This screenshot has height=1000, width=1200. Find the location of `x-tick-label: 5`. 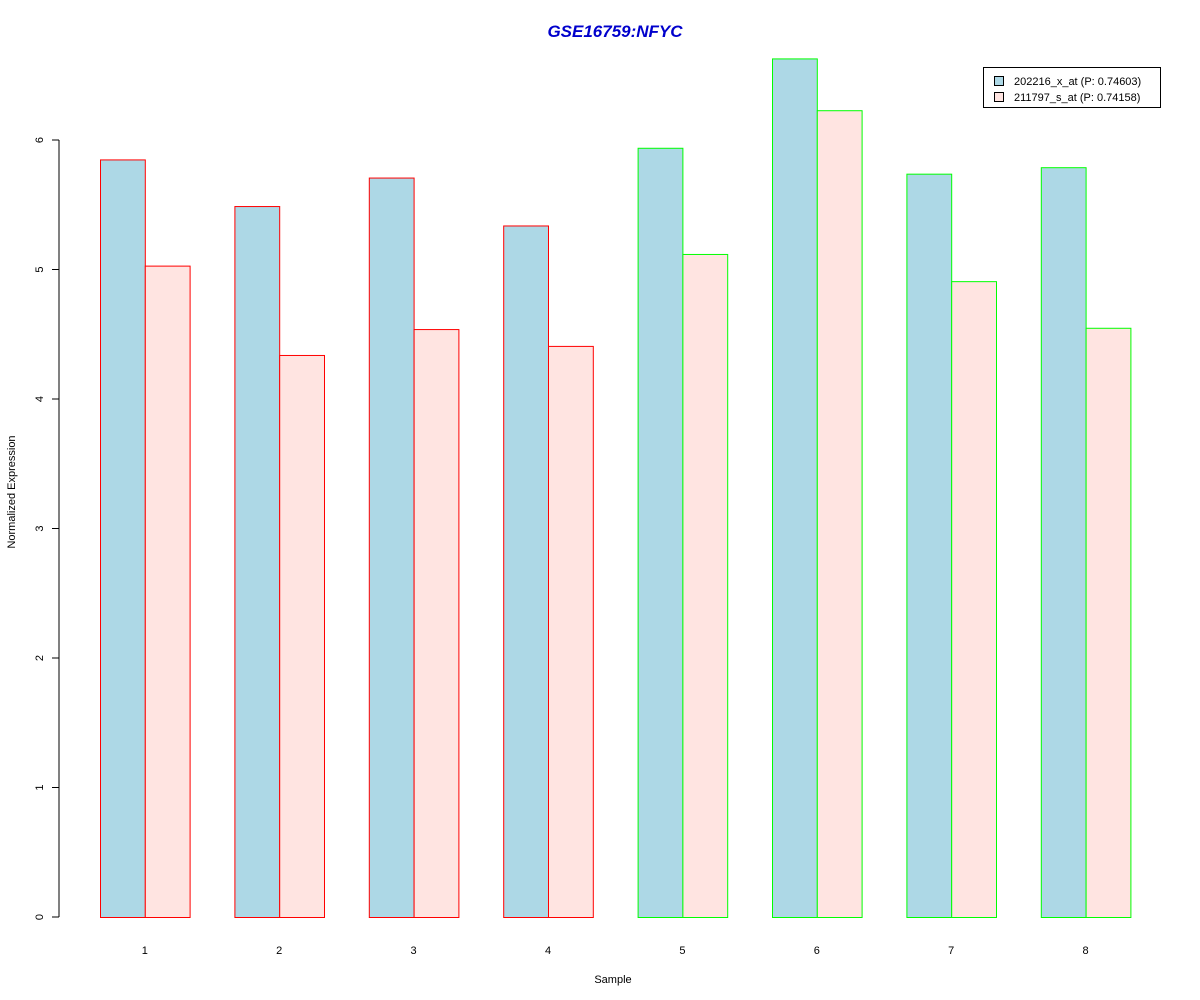

x-tick-label: 5 is located at coordinates (682, 951).